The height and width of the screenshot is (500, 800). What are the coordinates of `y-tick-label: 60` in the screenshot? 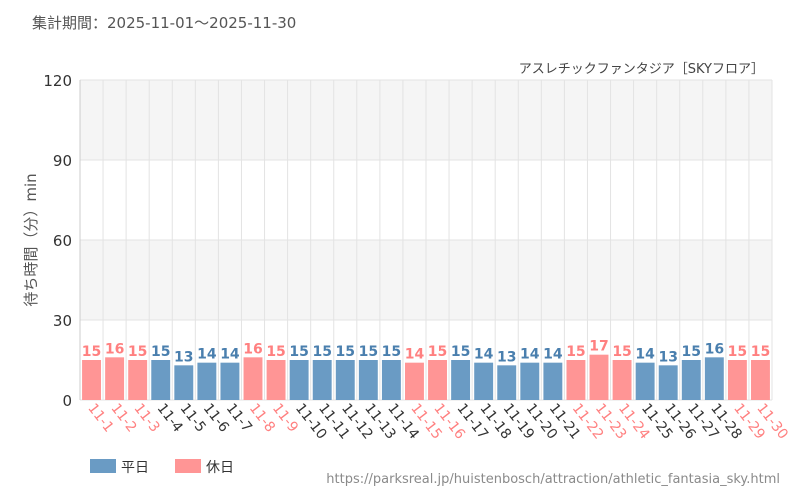 It's located at (62, 241).